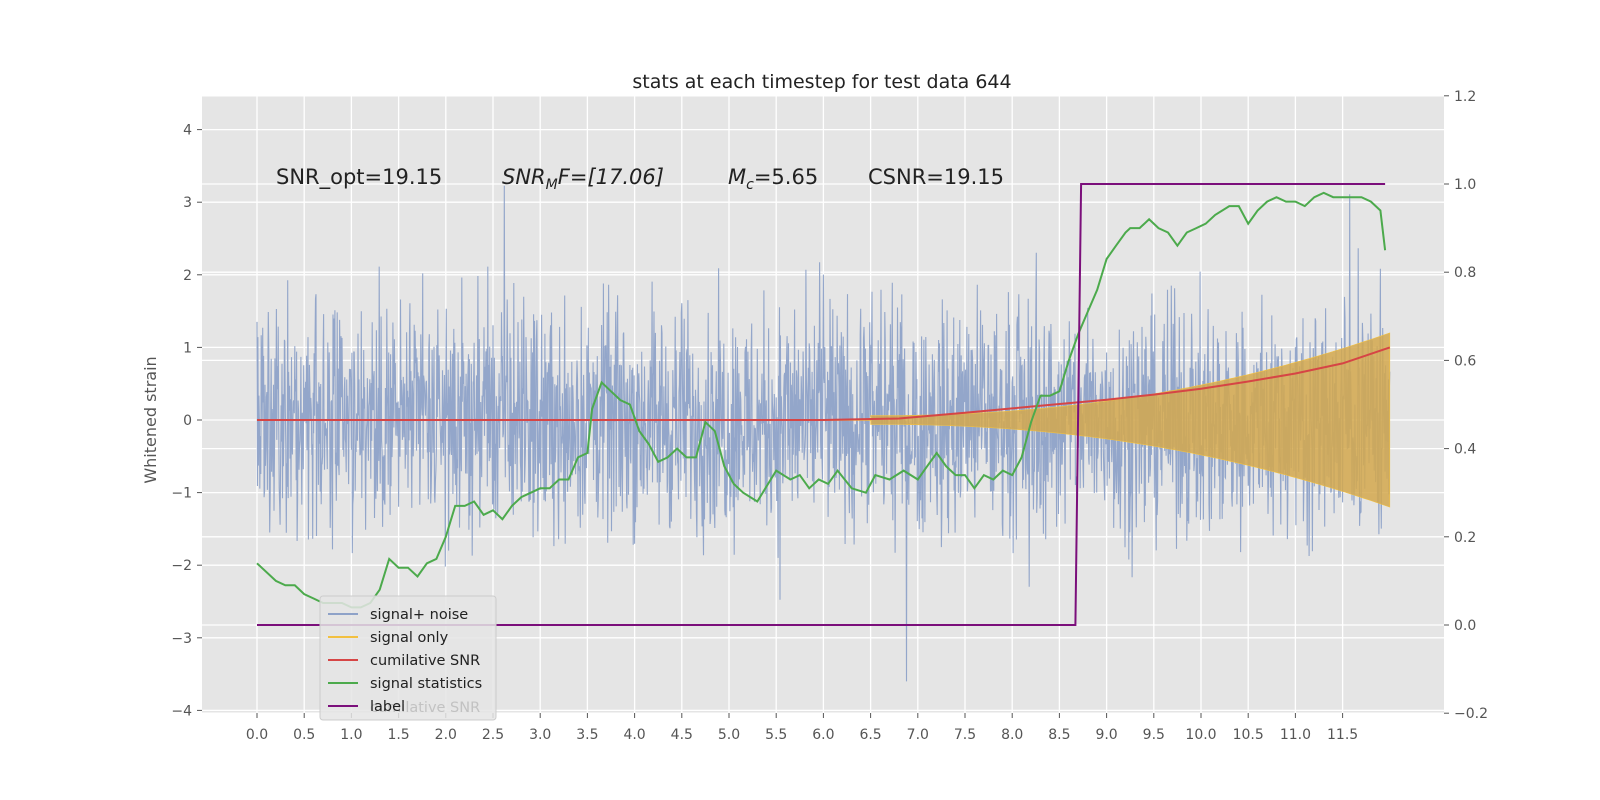 The height and width of the screenshot is (800, 1600). Describe the element at coordinates (682, 735) in the screenshot. I see `x-tick-label: 4.5` at that location.